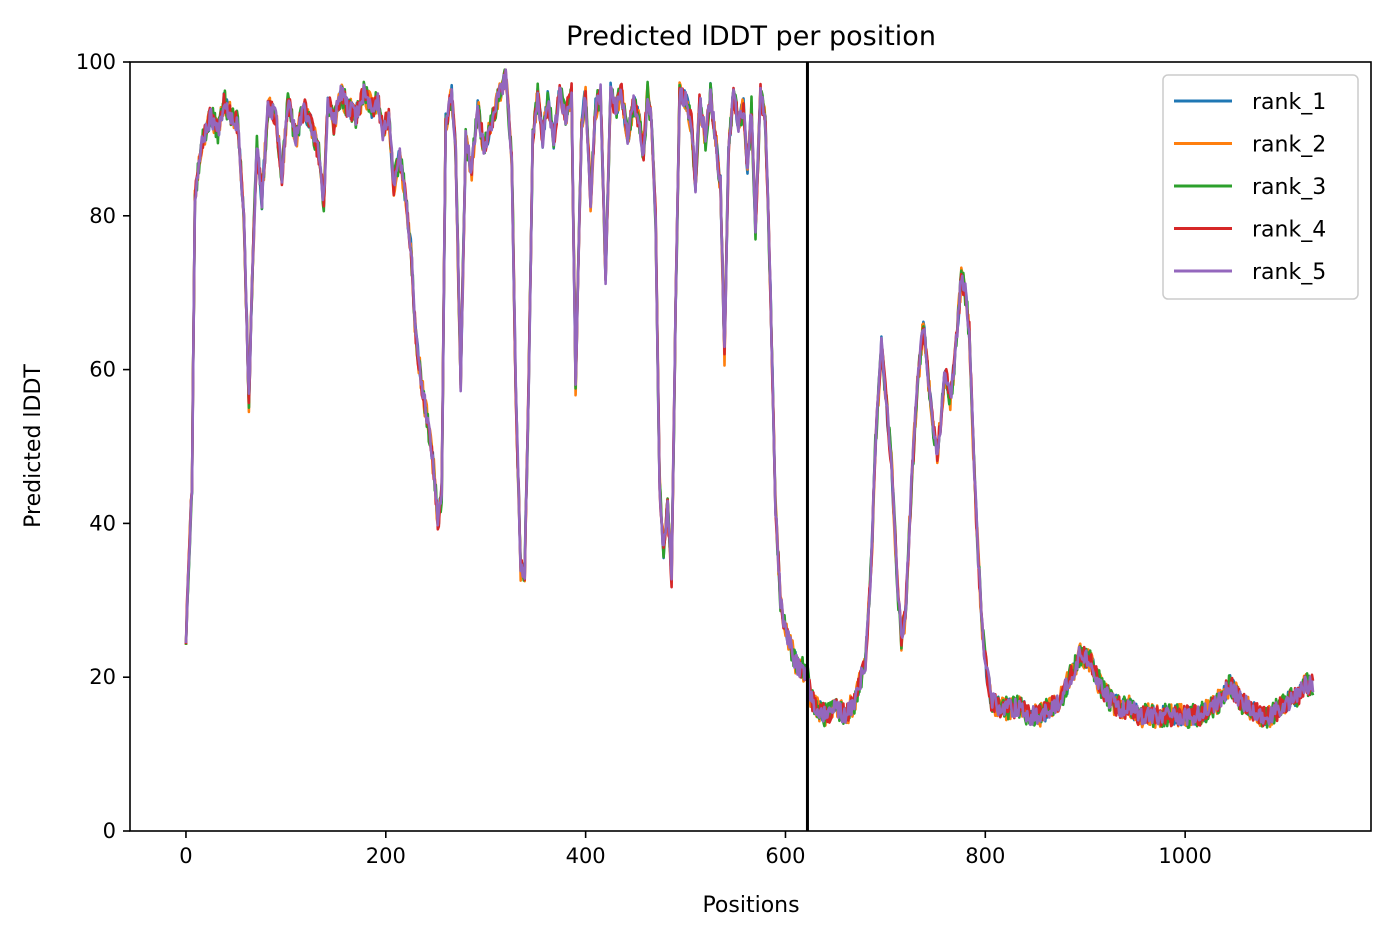 Image resolution: width=1391 pixels, height=939 pixels. I want to click on chart-title: Predicted lDDT per position, so click(751, 36).